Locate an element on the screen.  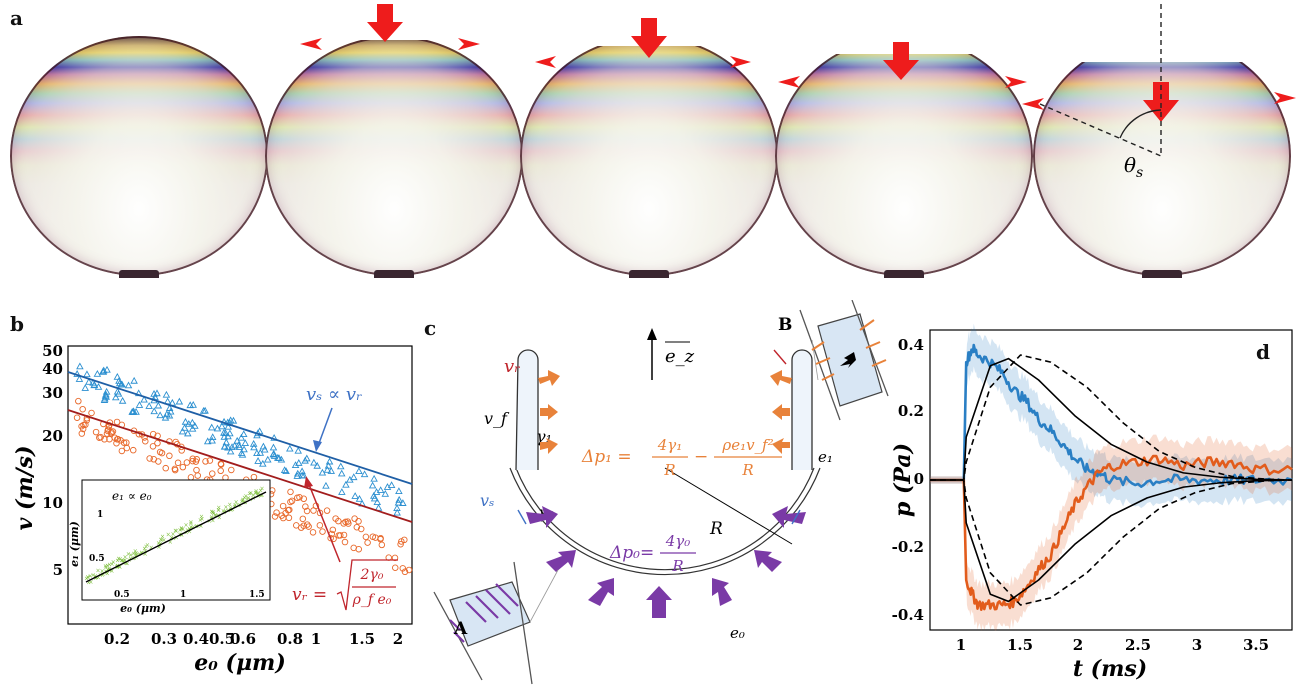
zoom-b-label: B is located at coordinates (785, 325).